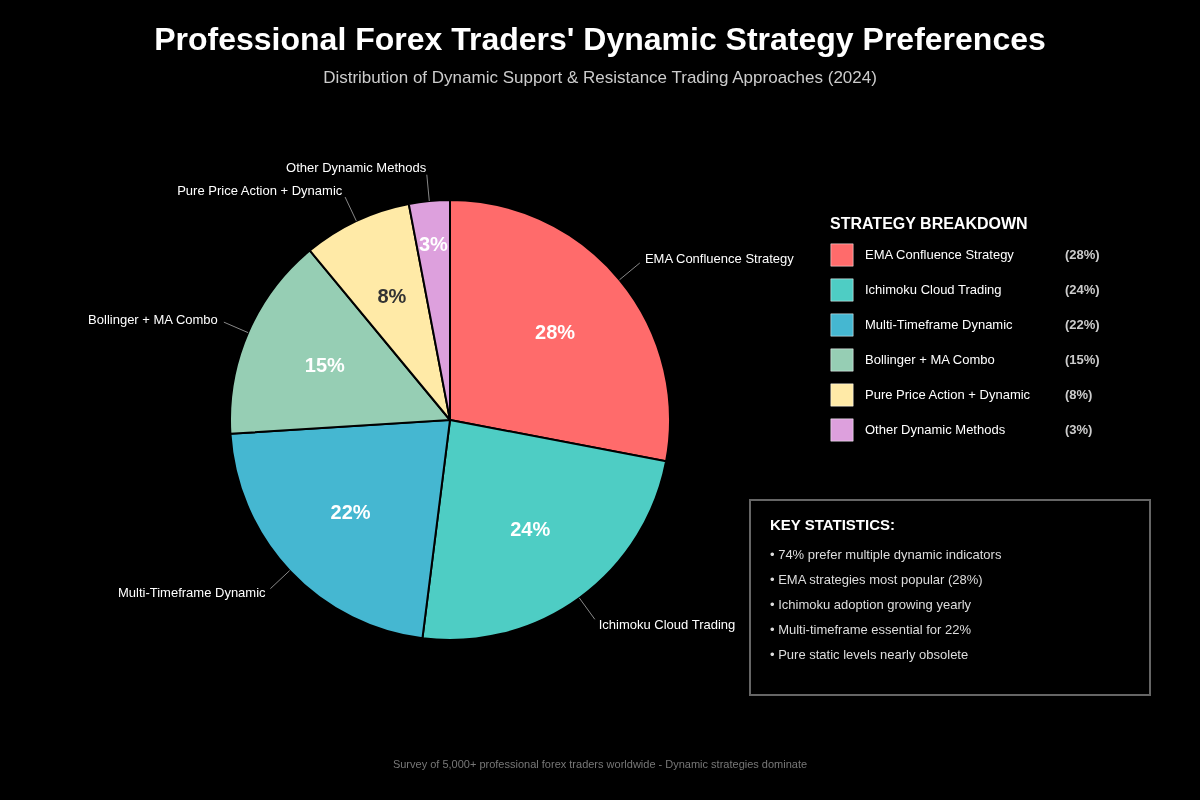  Describe the element at coordinates (153, 319) in the screenshot. I see `slice-label: Bollinger + MA Combo` at that location.